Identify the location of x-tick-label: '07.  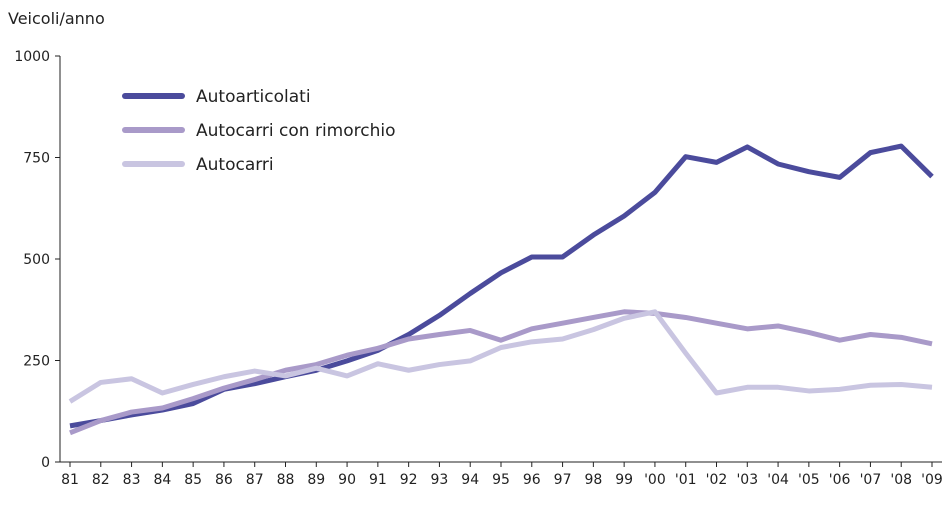
(871, 480).